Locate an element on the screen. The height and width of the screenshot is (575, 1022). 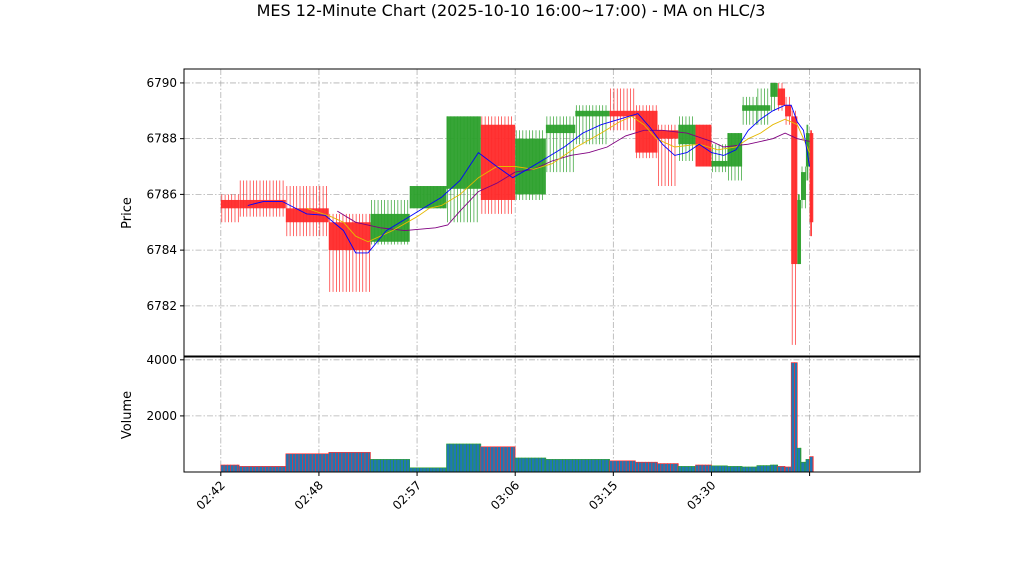
x-tick-label: 03:06 is located at coordinates (505, 495).